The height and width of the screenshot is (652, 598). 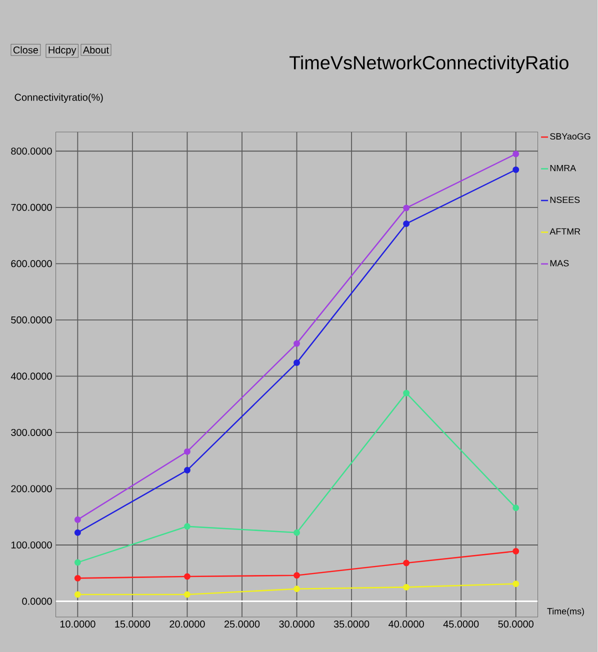 What do you see at coordinates (406, 624) in the screenshot?
I see `x-tick-label: 40.0000` at bounding box center [406, 624].